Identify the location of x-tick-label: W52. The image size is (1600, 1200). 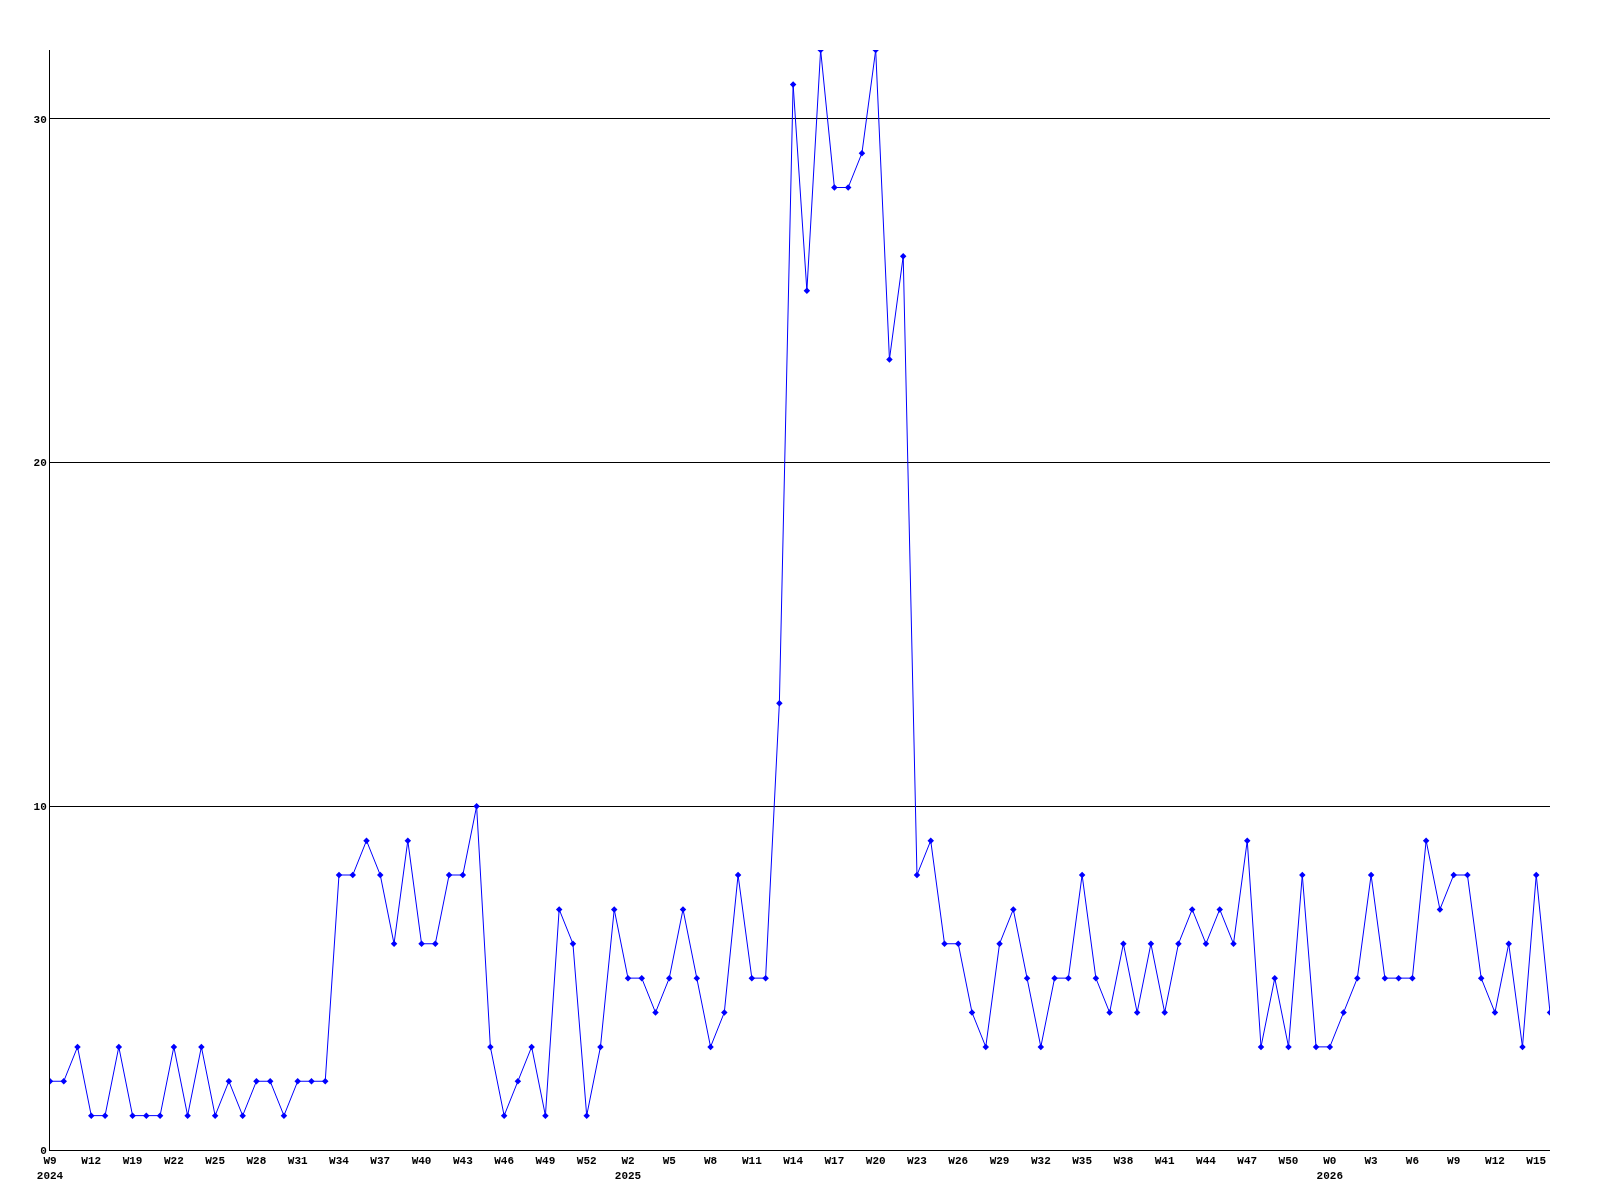
(586, 1161).